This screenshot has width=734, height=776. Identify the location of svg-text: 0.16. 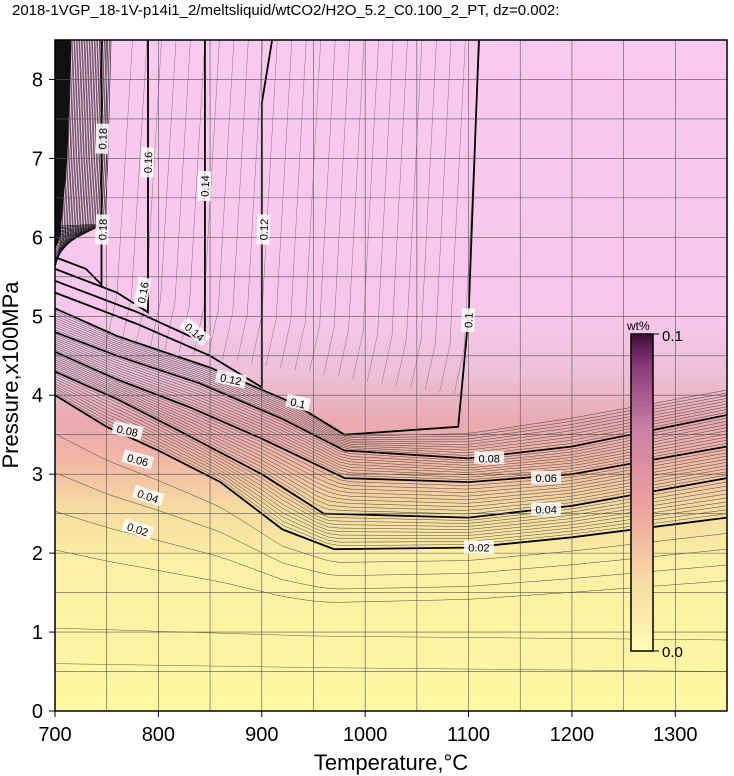
(149, 163).